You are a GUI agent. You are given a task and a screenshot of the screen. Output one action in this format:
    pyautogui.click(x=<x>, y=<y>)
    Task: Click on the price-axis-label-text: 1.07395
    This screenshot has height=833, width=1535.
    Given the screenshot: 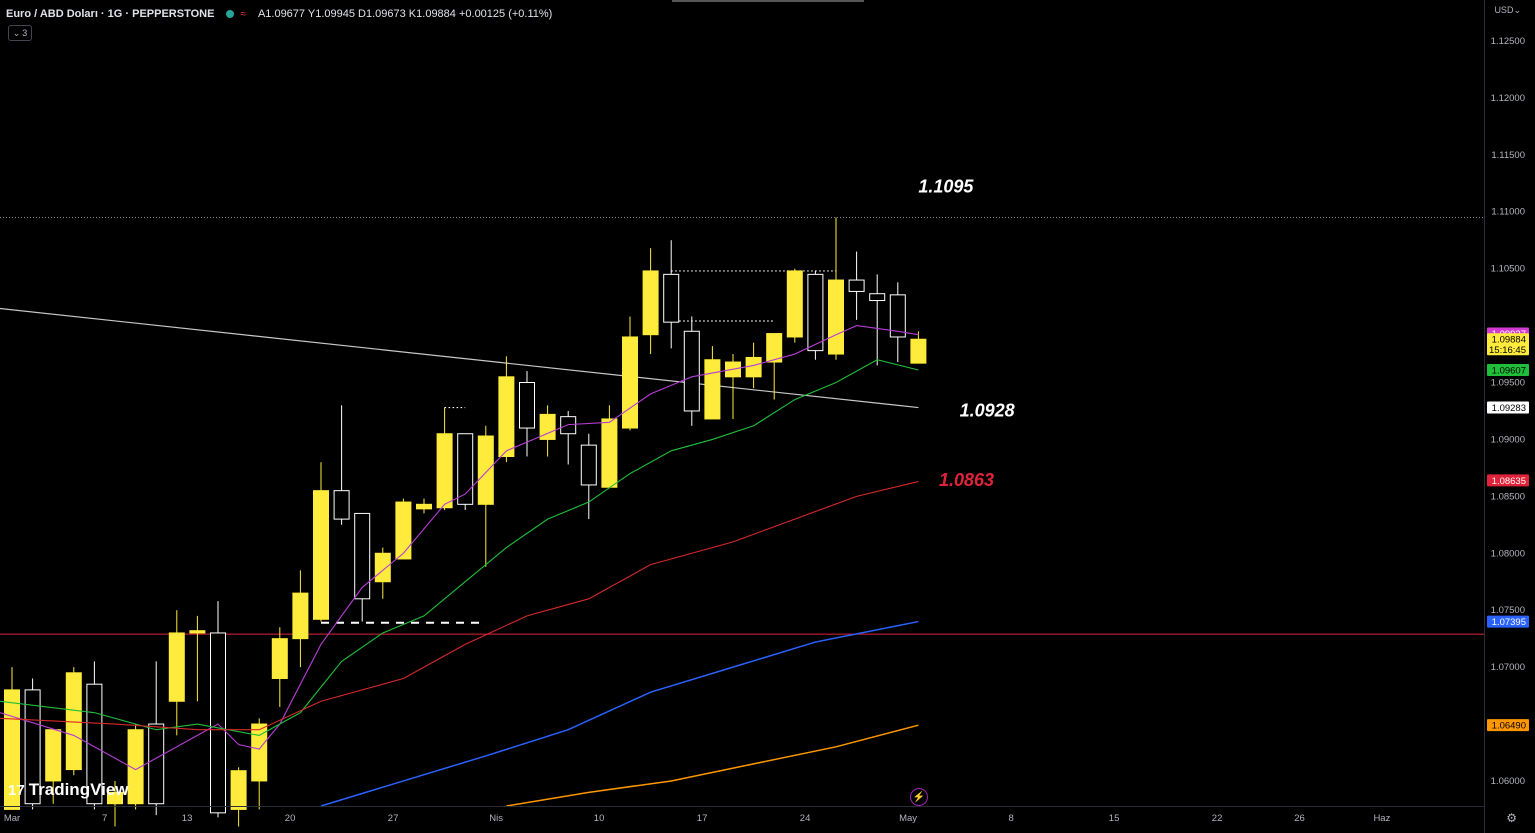 What is the action you would take?
    pyautogui.click(x=1509, y=622)
    